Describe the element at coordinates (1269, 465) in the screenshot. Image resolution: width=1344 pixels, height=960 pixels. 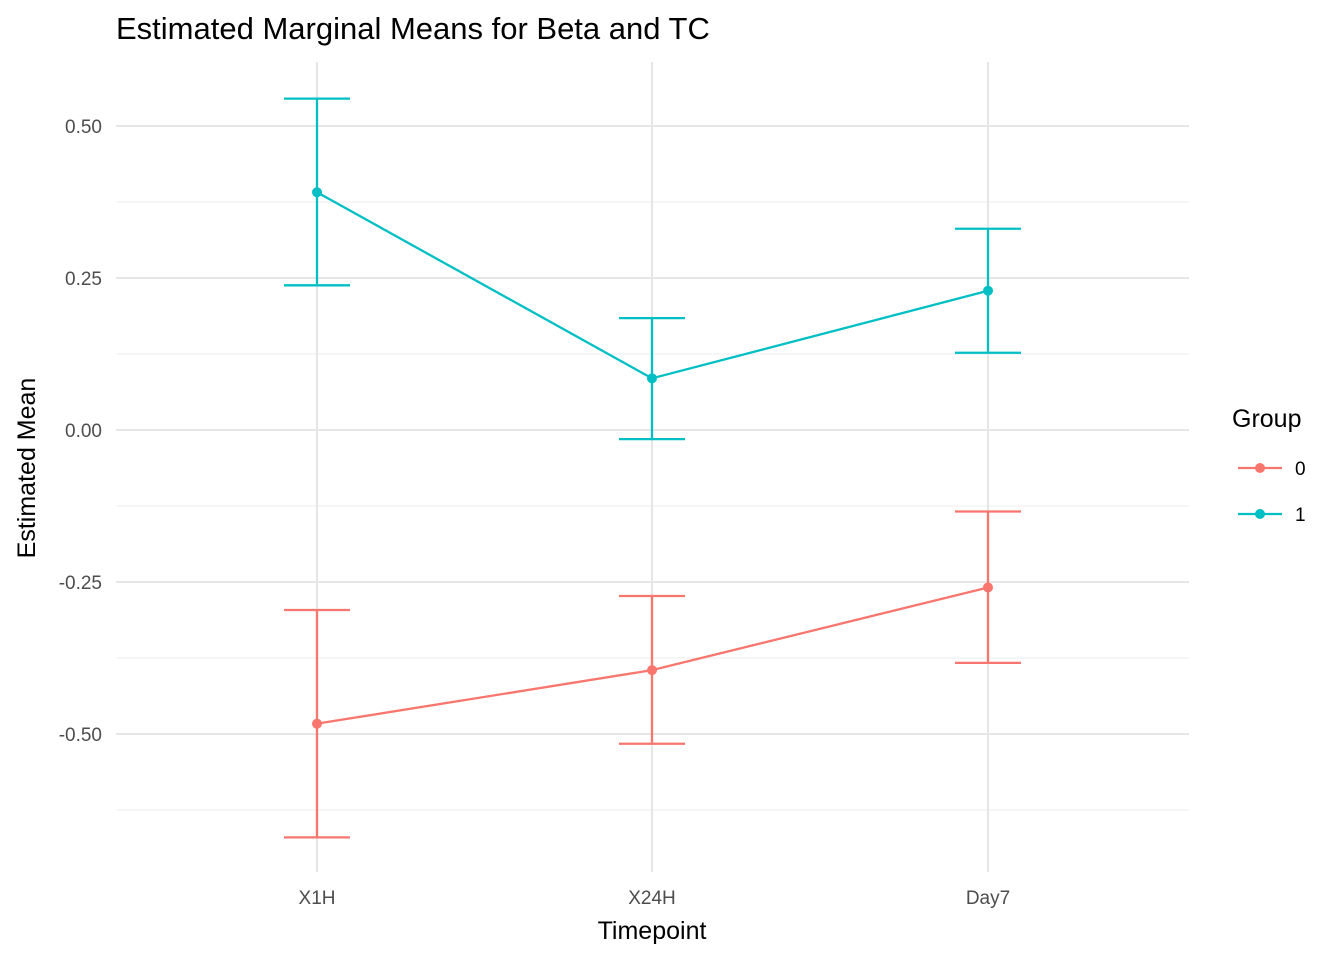
I see `legend: Group 0 1` at that location.